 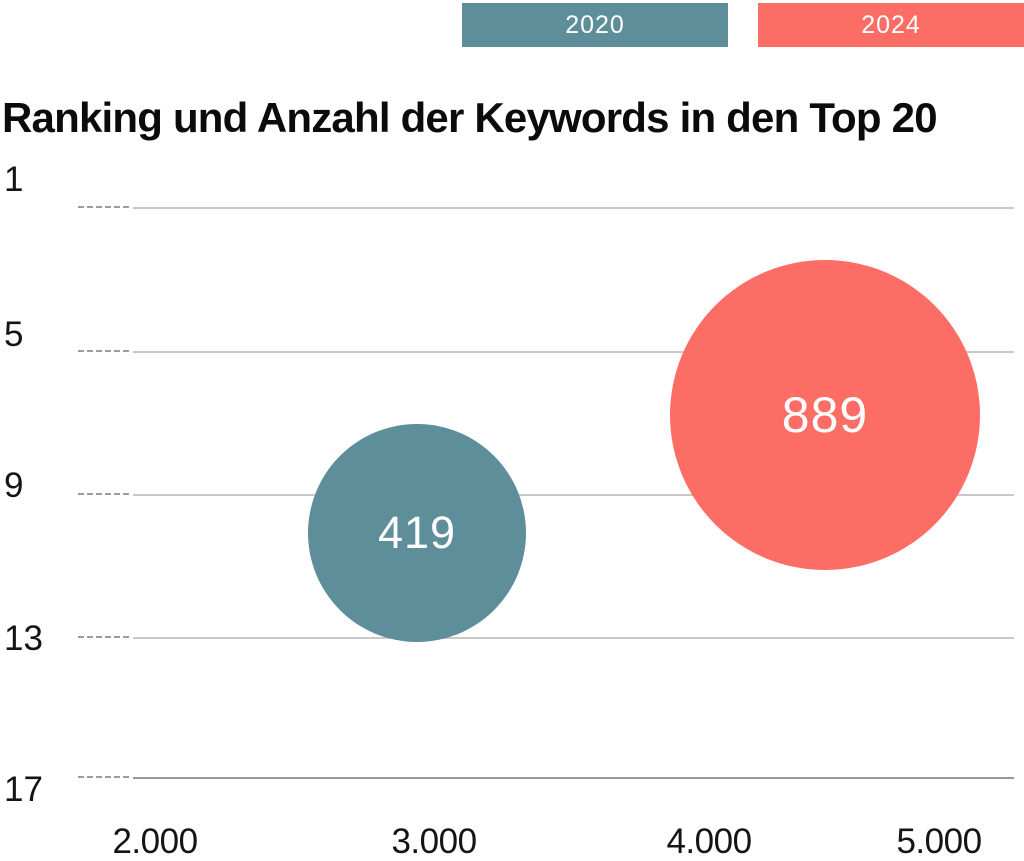 I want to click on x-tick-4000: 4.000, so click(x=709, y=841).